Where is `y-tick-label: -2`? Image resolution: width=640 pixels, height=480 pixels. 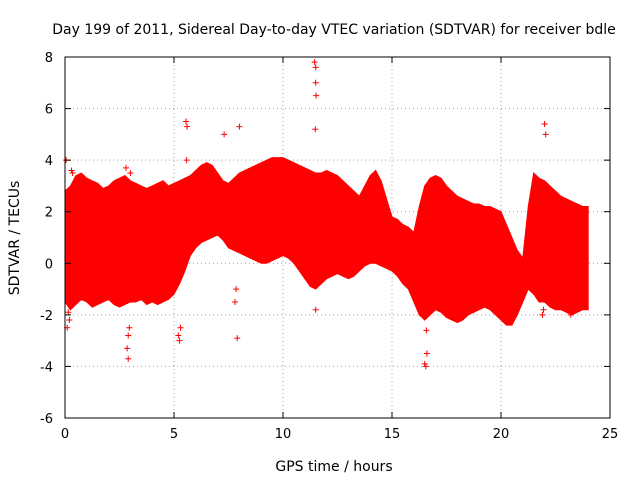 y-tick-label: -2 is located at coordinates (46, 316).